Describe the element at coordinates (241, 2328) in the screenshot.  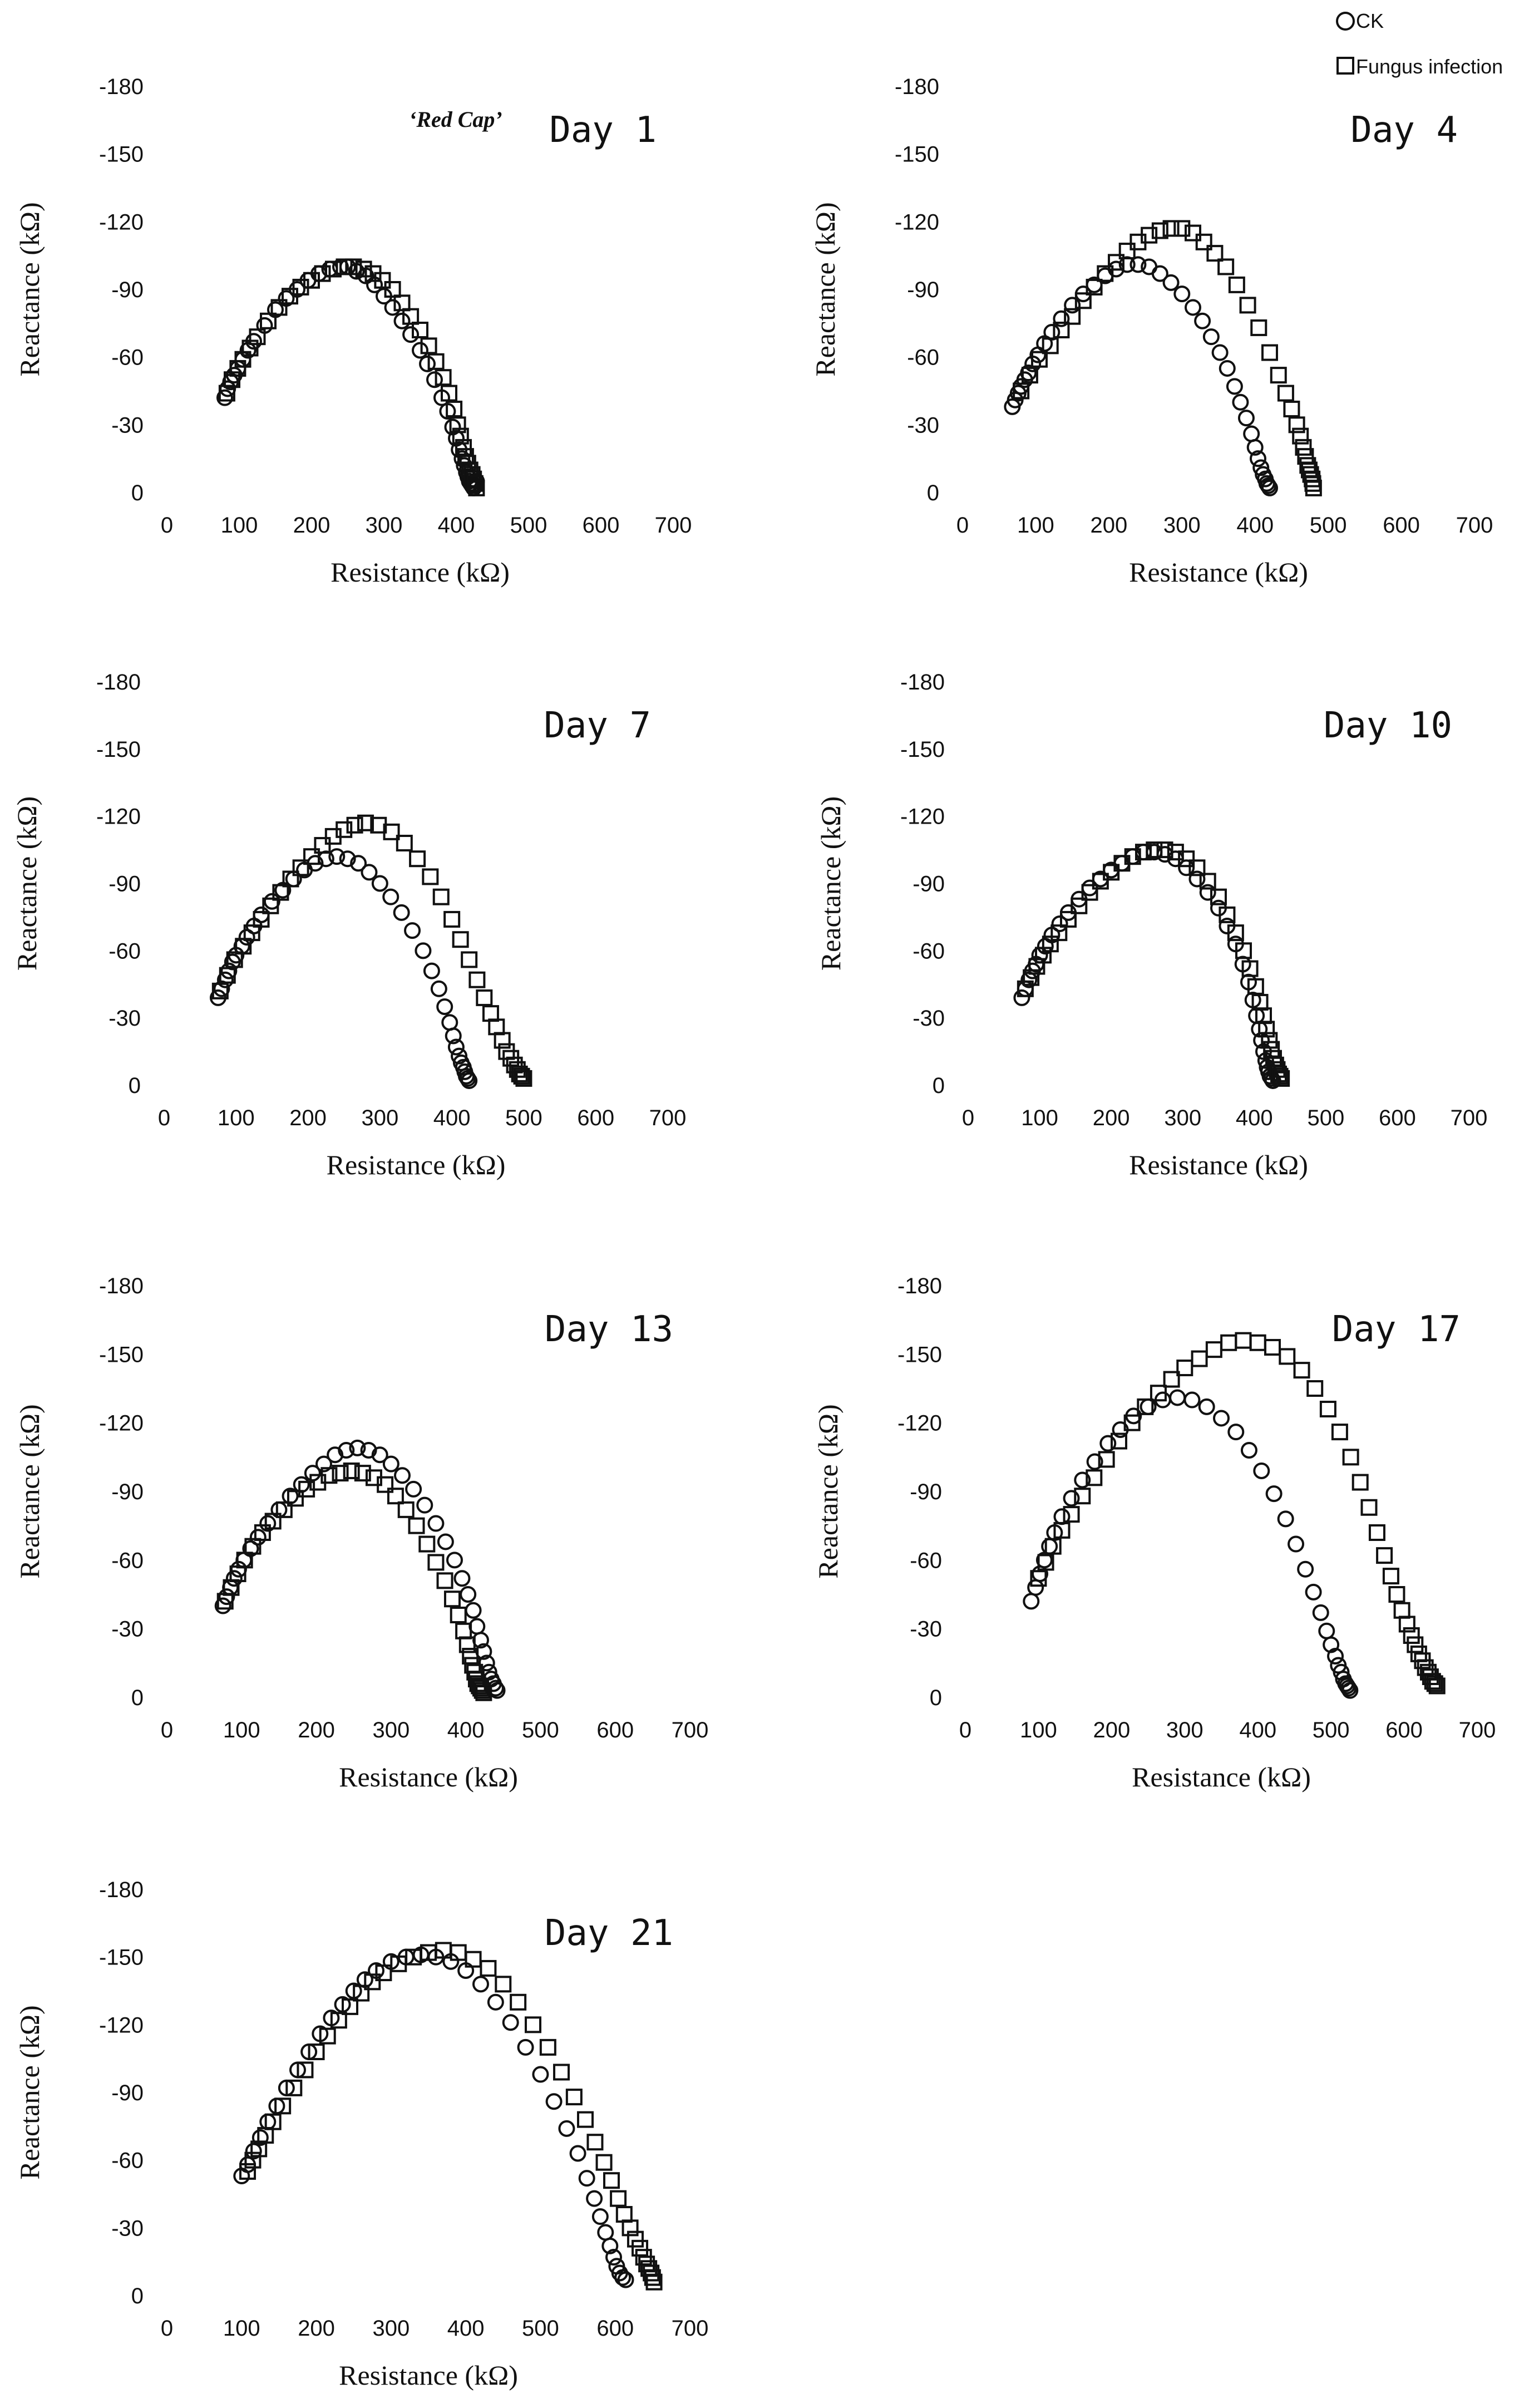
I see `panel-7-x-tick-label: 100` at that location.